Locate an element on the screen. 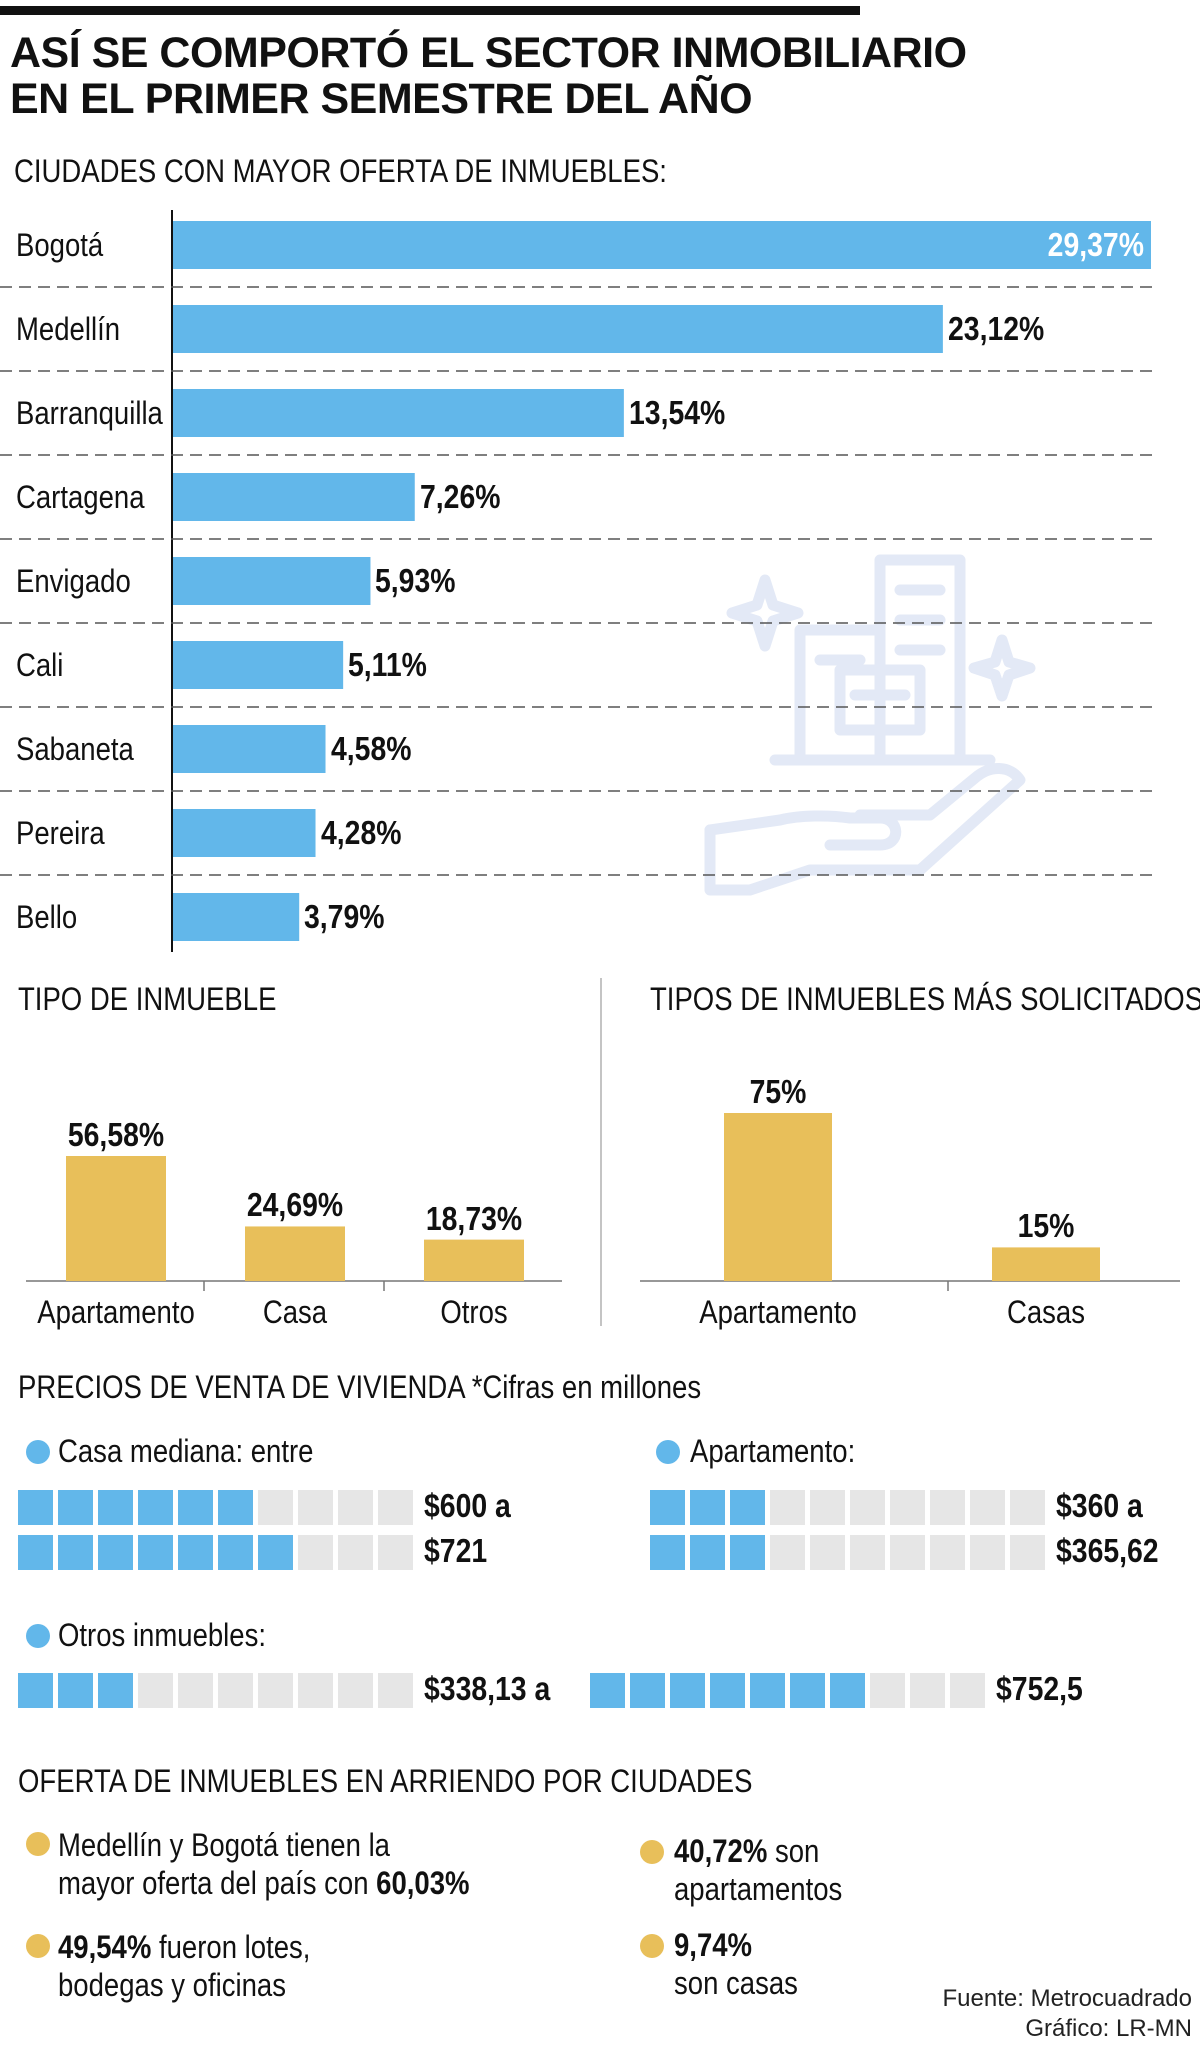 This screenshot has width=1200, height=2046. footer: Fuente: Metrocuadrado Gráfico: LR-MN is located at coordinates (1067, 2014).